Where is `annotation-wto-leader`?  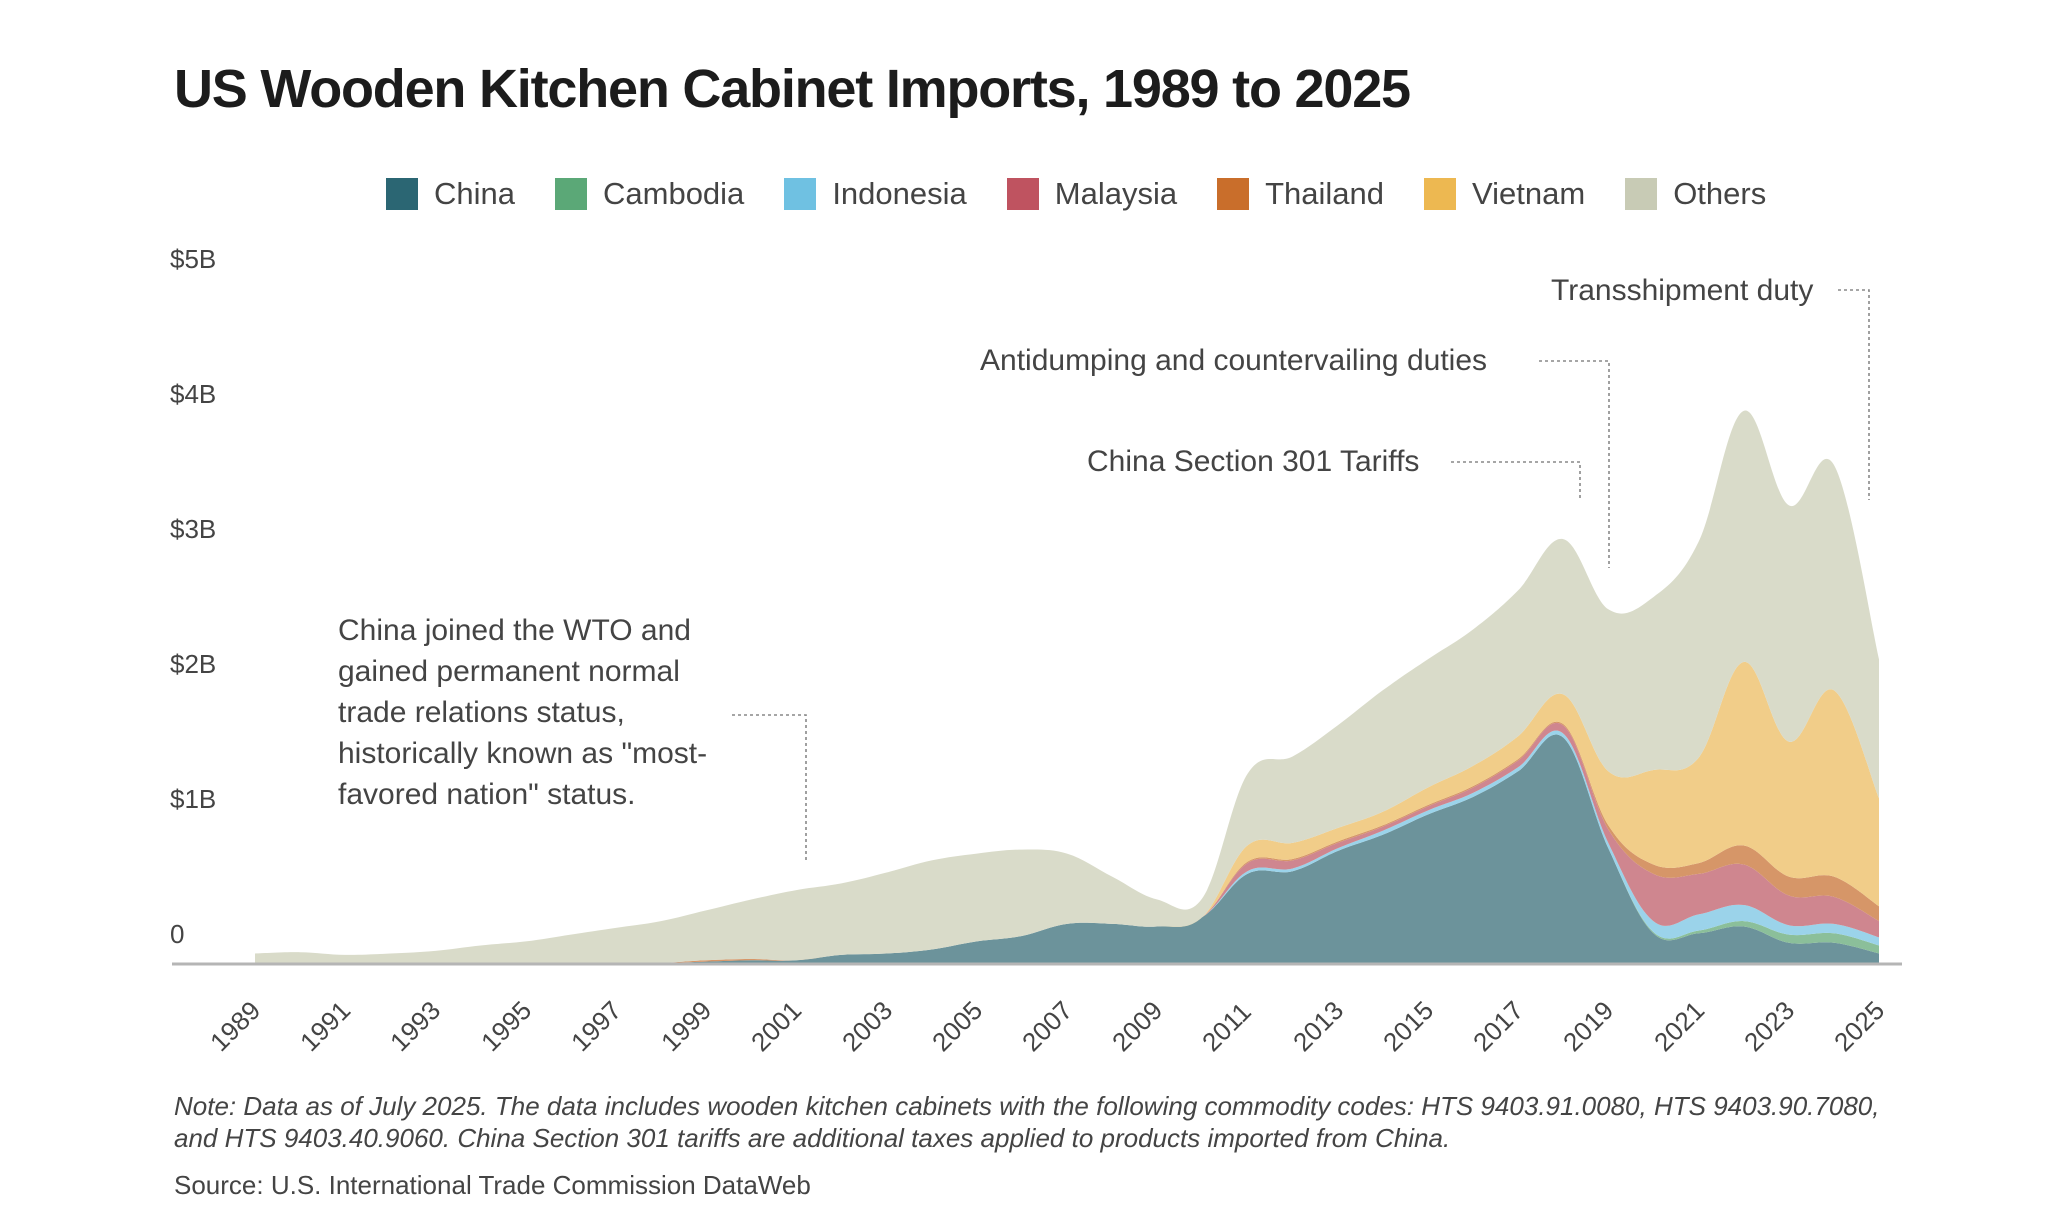
annotation-wto-leader is located at coordinates (769, 788).